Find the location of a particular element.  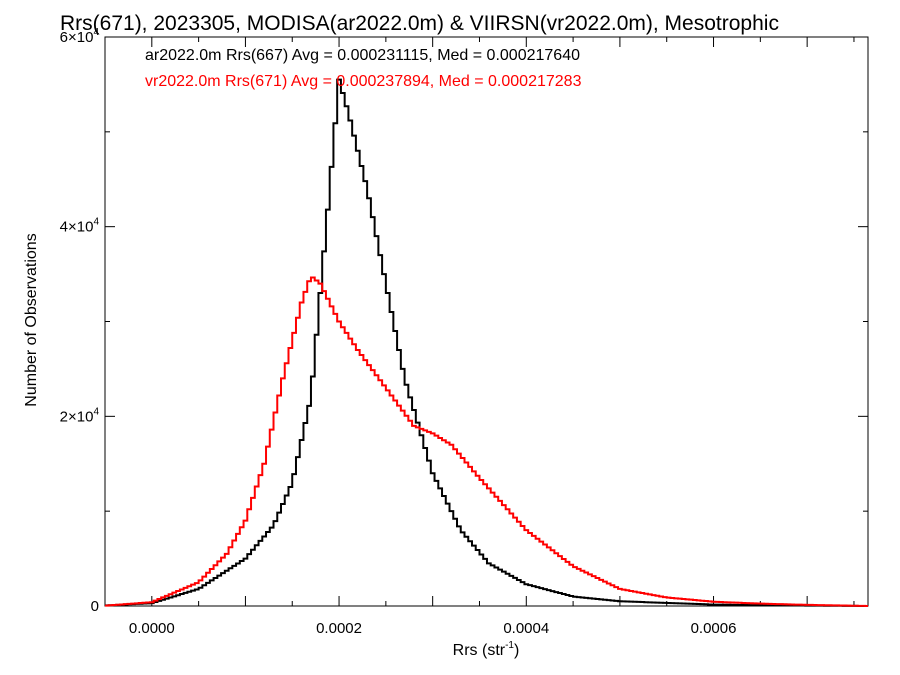

y-axis-label: Number of Observations is located at coordinates (31, 319).